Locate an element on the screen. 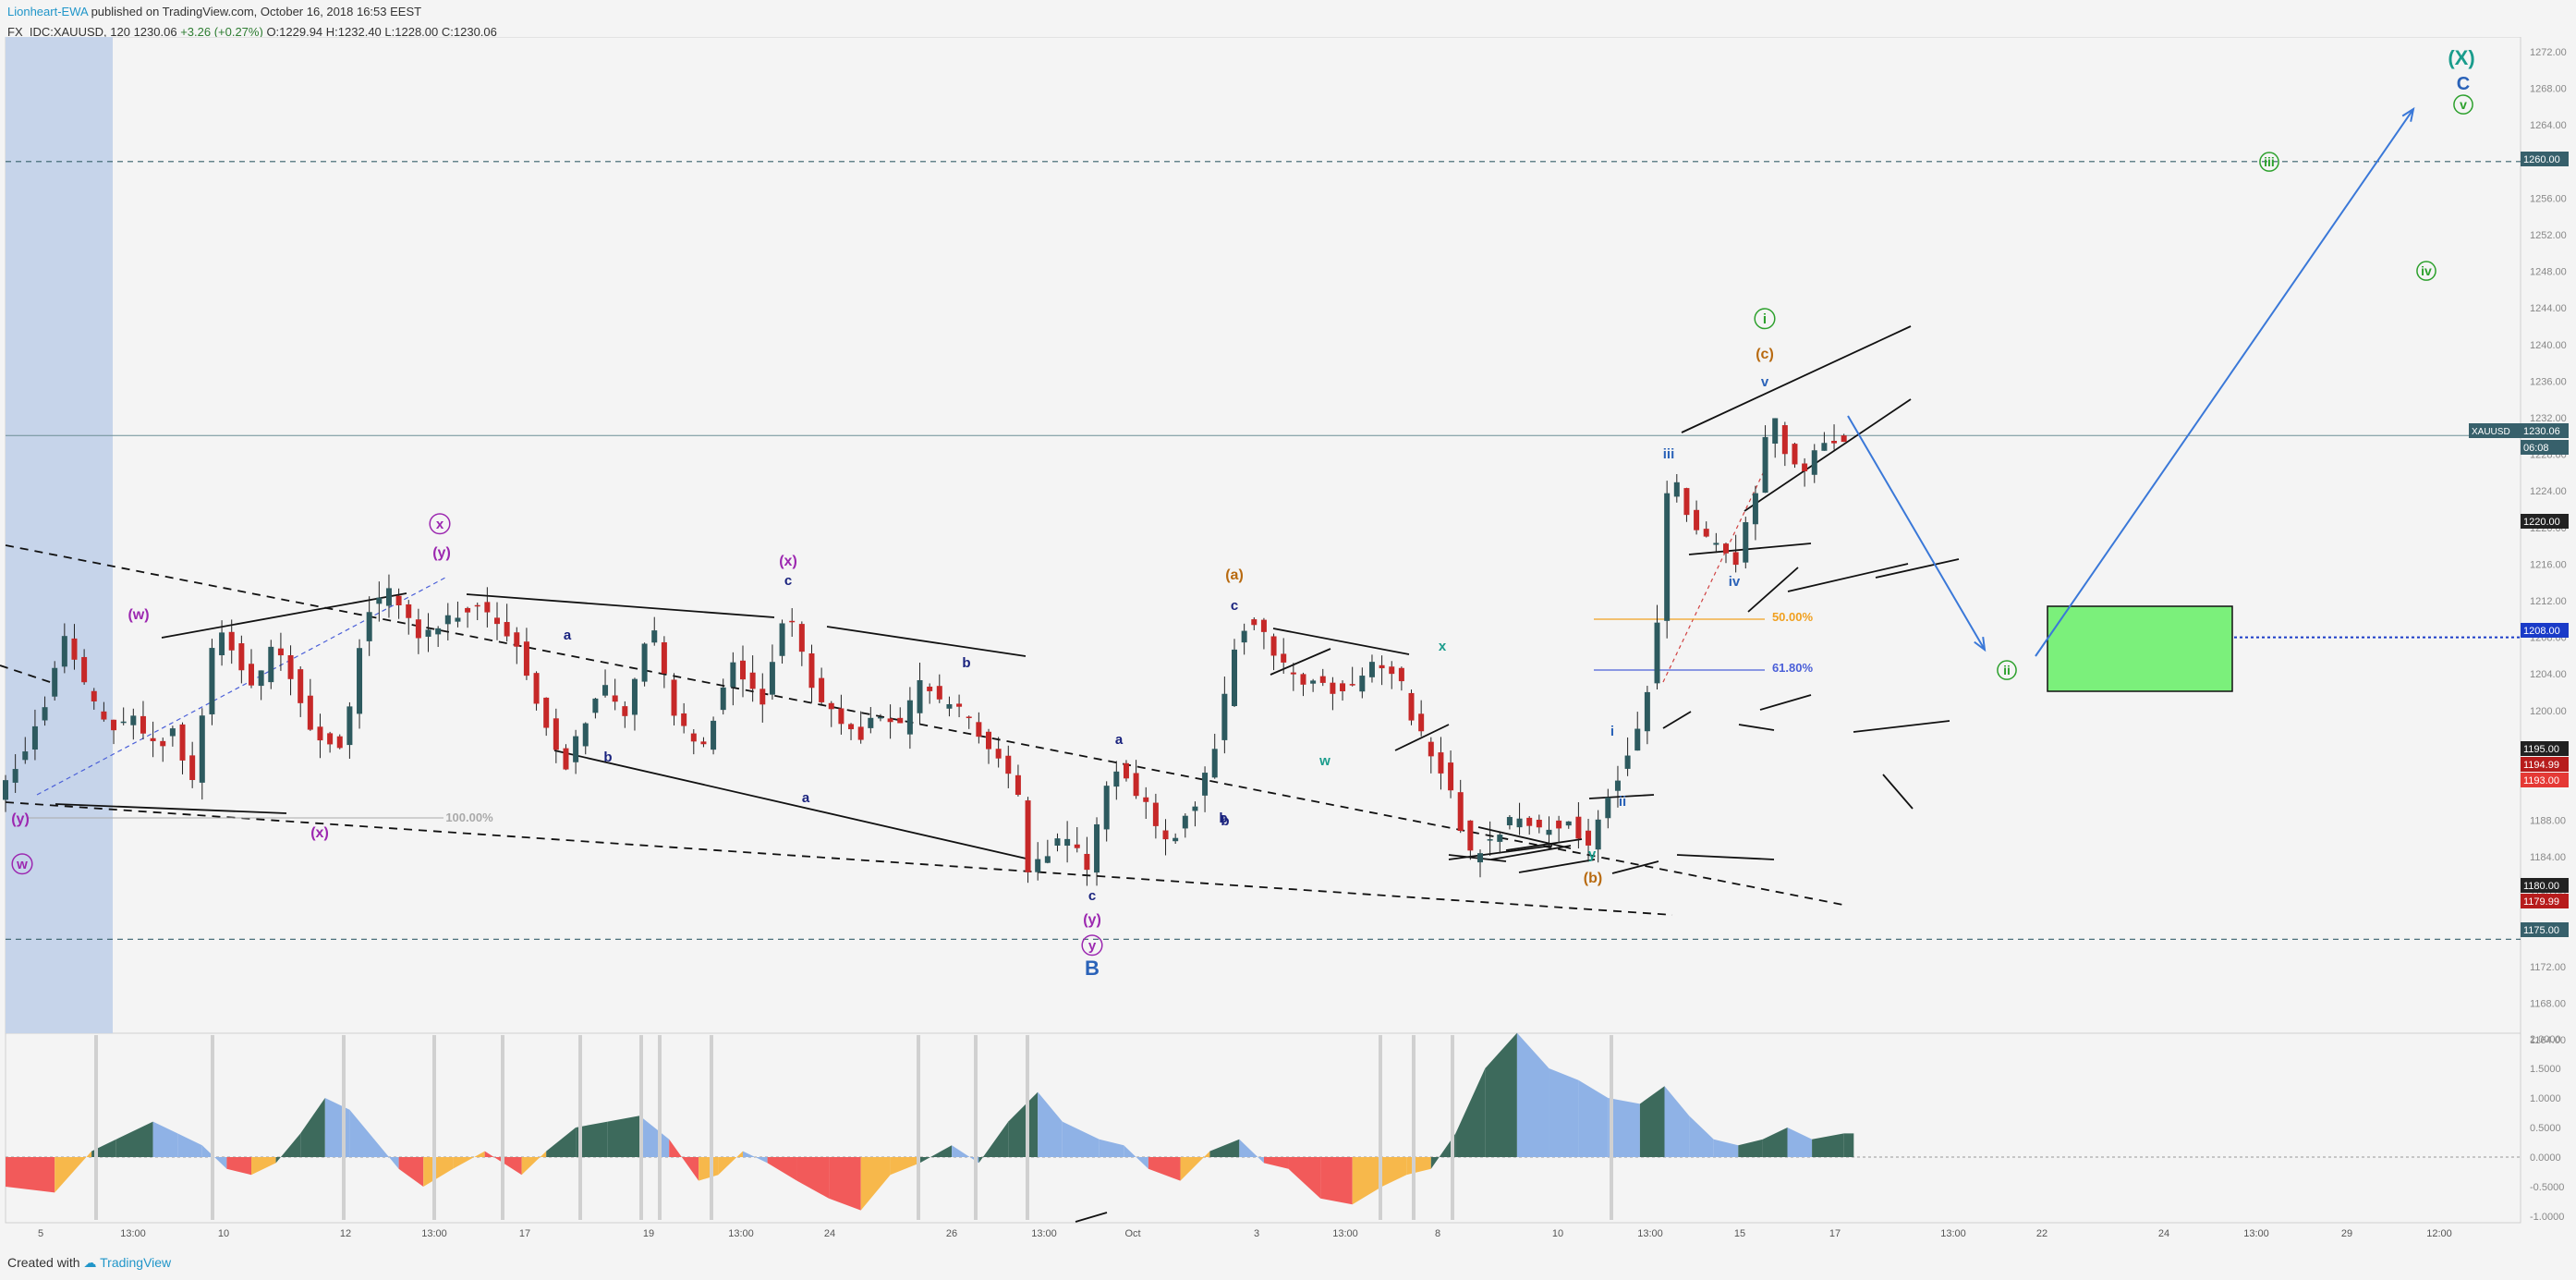 Image resolution: width=2576 pixels, height=1280 pixels. red-dashed-line is located at coordinates (1714, 576).